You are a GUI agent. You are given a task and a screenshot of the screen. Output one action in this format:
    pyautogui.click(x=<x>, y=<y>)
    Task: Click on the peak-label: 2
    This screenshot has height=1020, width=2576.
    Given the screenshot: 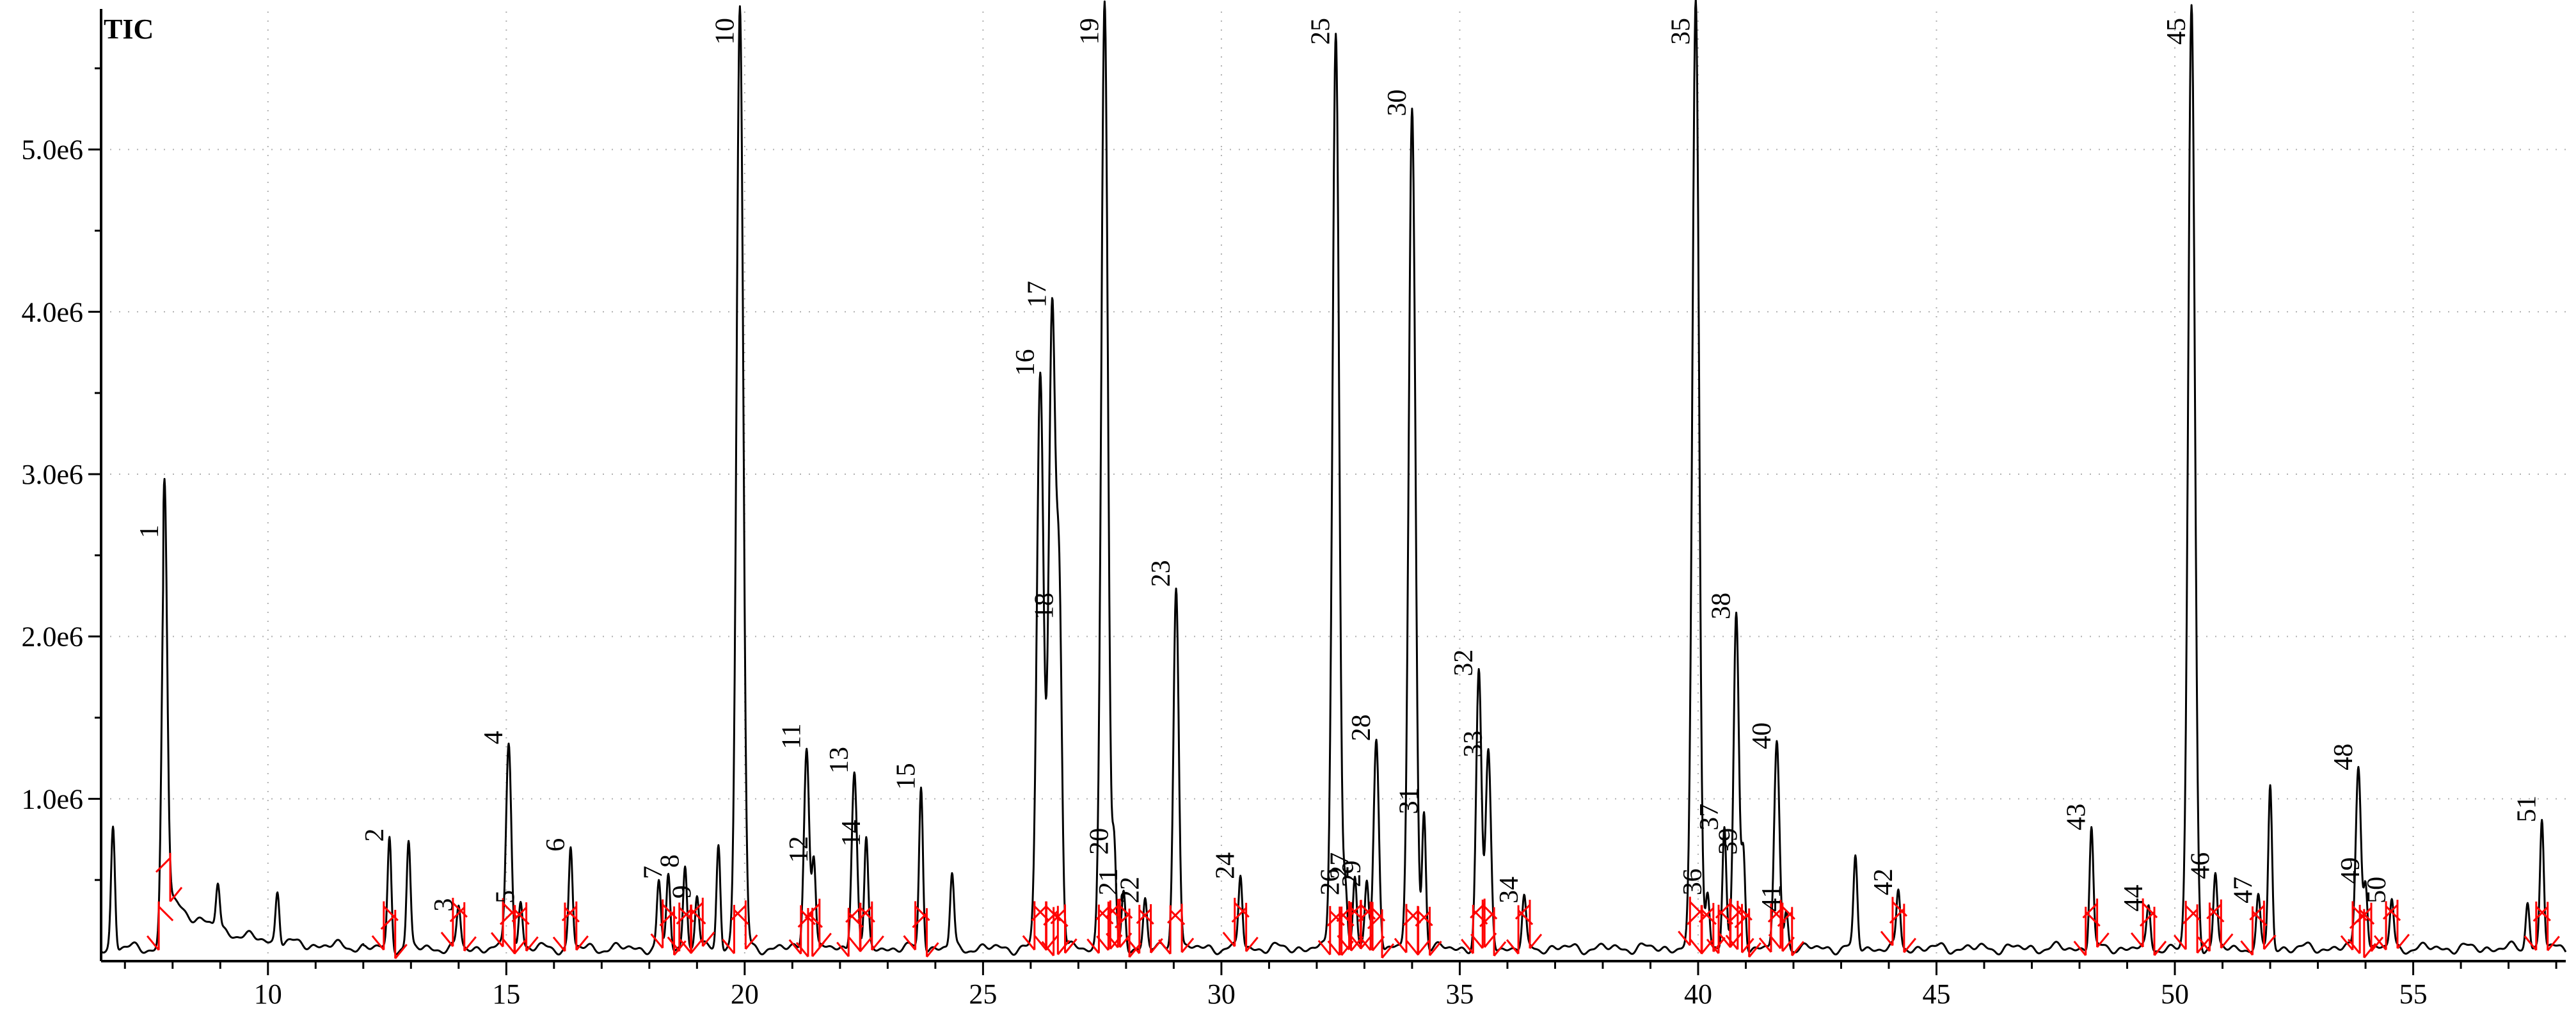 What is the action you would take?
    pyautogui.click(x=375, y=836)
    